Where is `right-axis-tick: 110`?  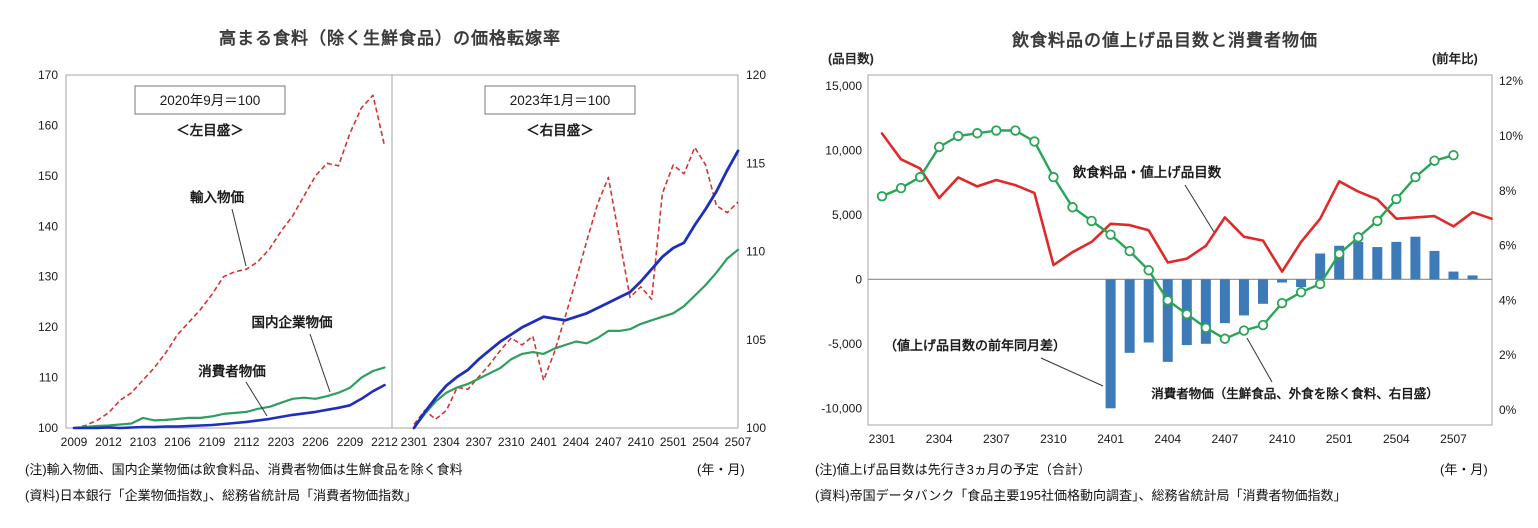 right-axis-tick: 110 is located at coordinates (755, 252).